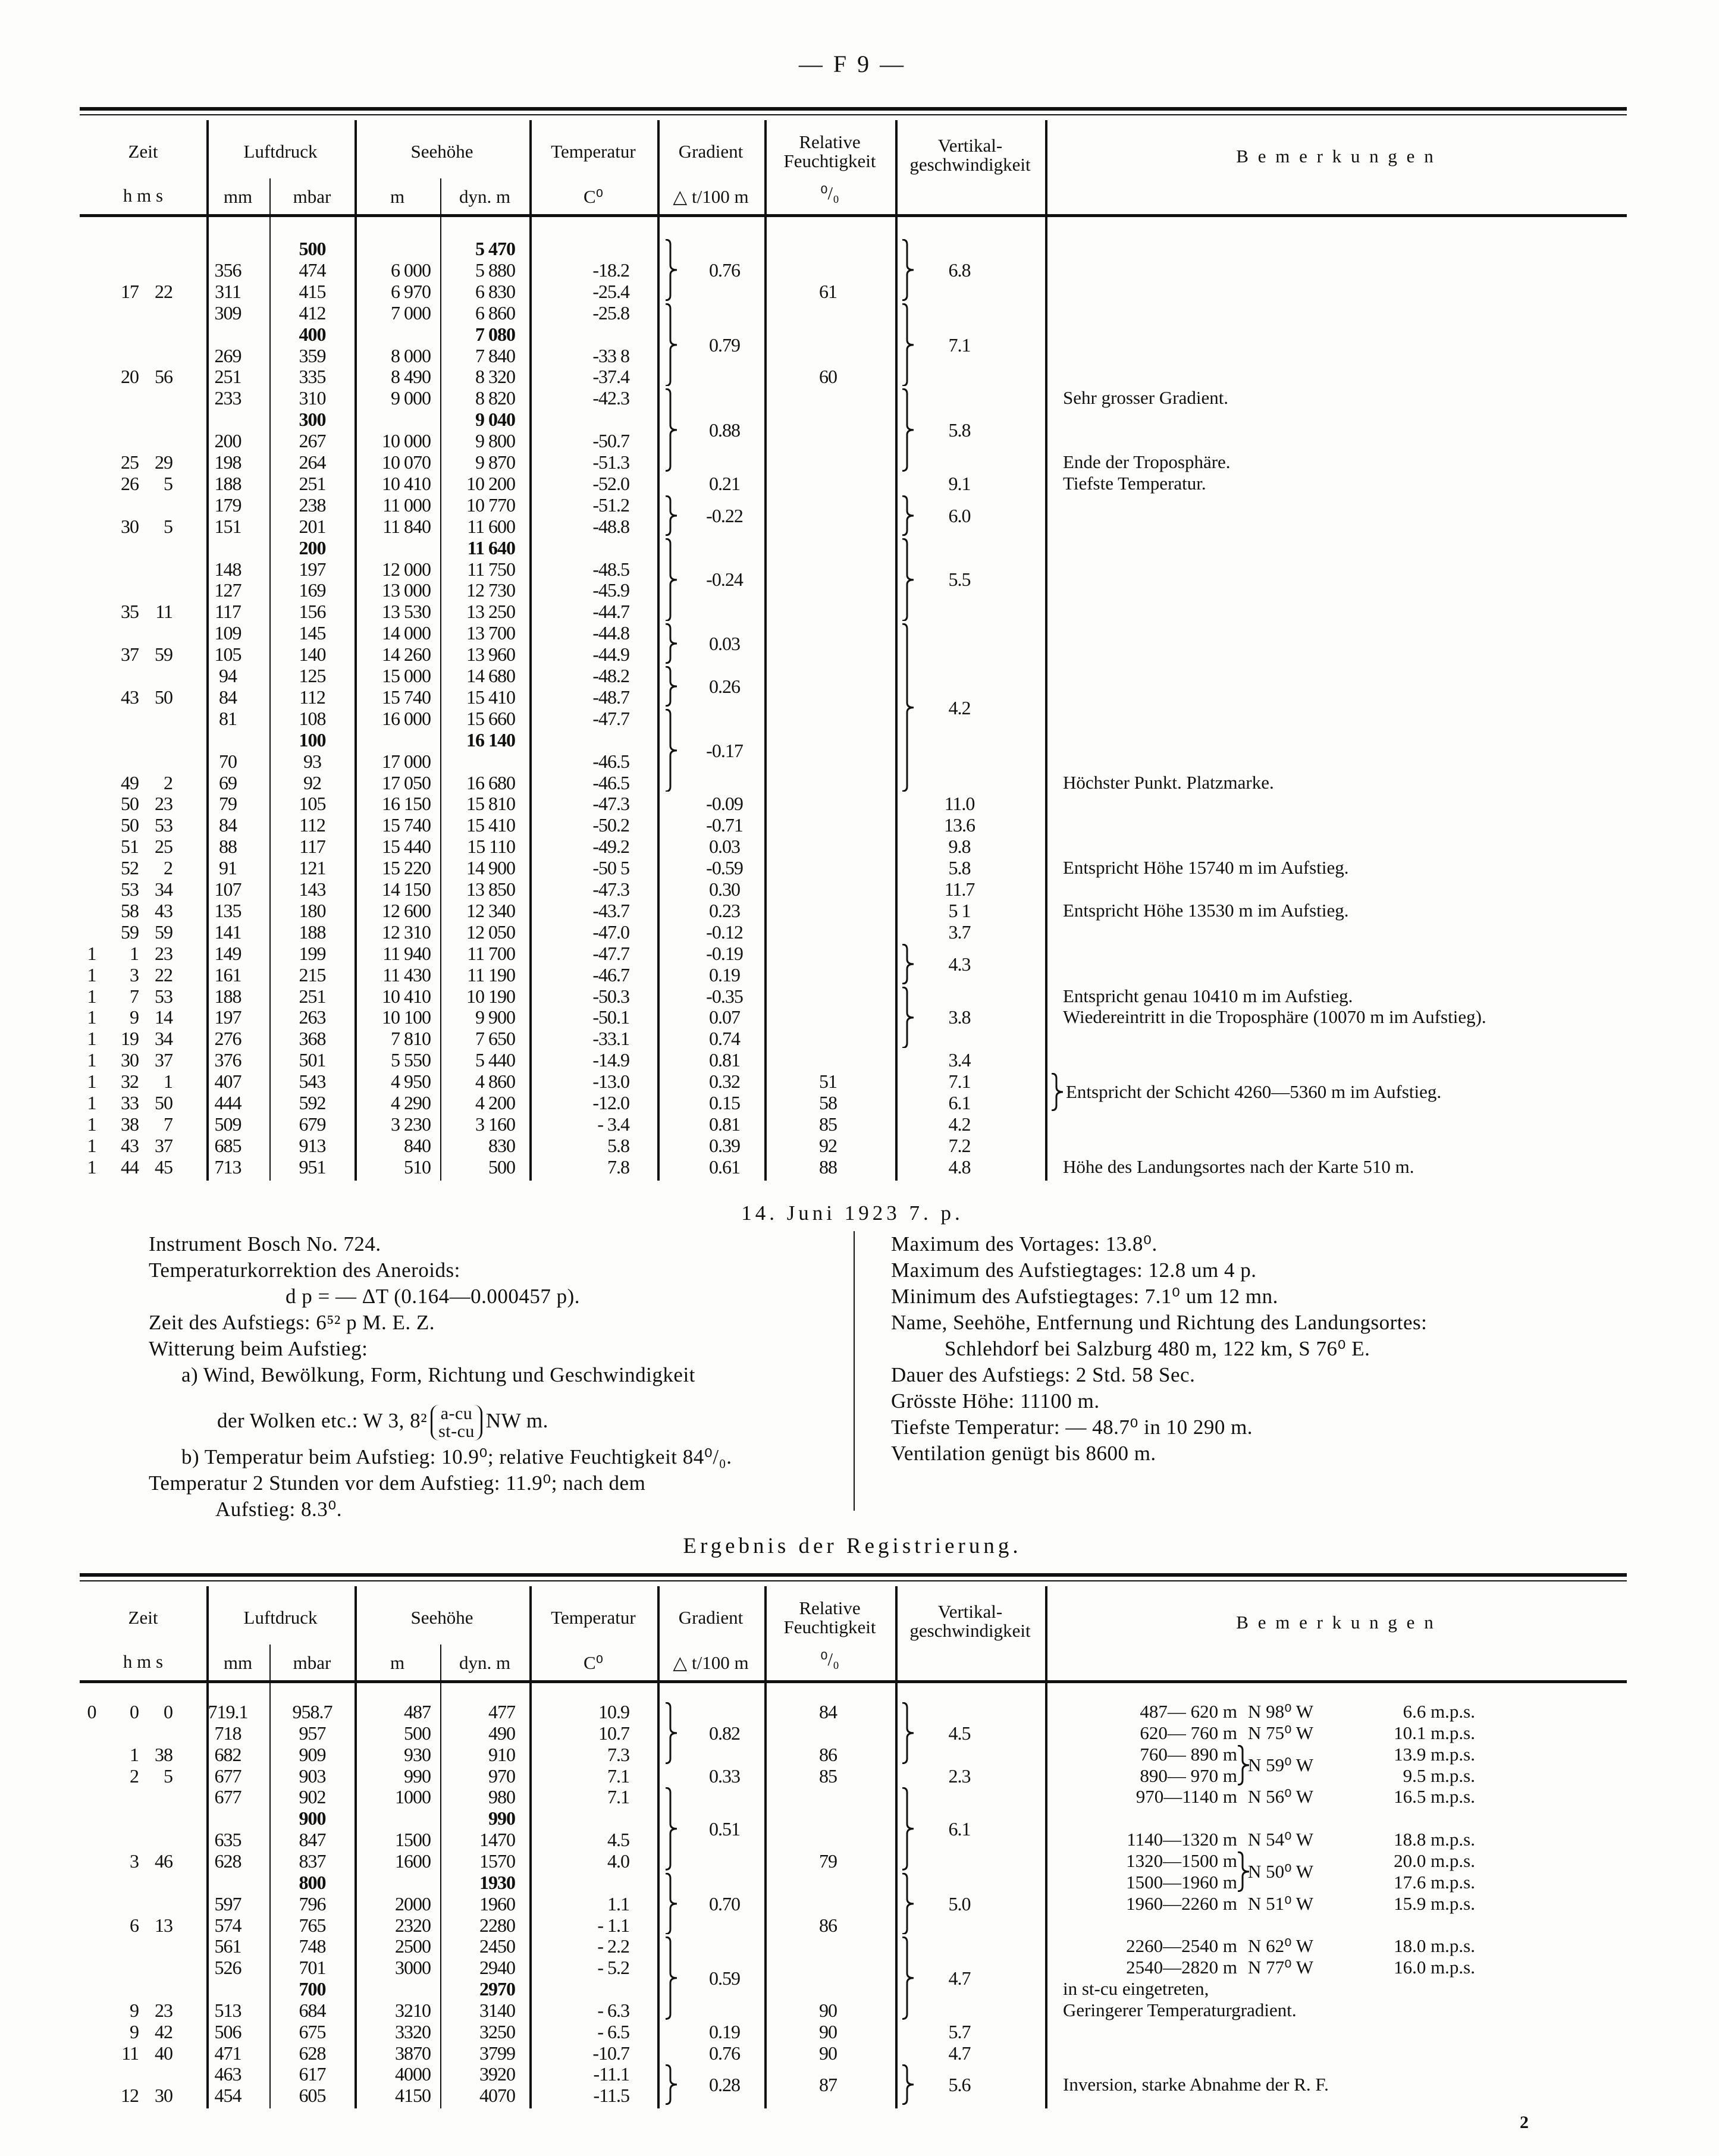 This screenshot has width=1719, height=2156. Describe the element at coordinates (313, 1840) in the screenshot. I see `cell-pressure-mbar: 847` at that location.